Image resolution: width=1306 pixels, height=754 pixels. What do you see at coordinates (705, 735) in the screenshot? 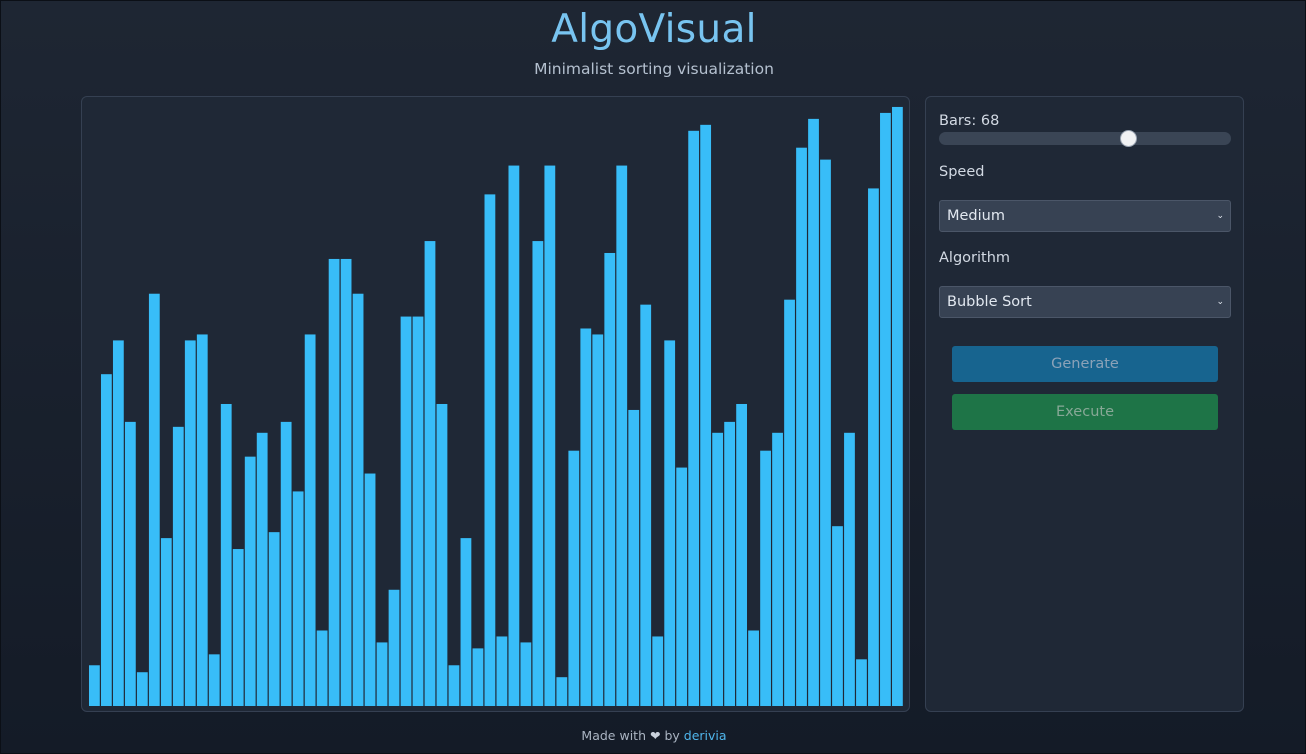
I see `author-link: derivia` at bounding box center [705, 735].